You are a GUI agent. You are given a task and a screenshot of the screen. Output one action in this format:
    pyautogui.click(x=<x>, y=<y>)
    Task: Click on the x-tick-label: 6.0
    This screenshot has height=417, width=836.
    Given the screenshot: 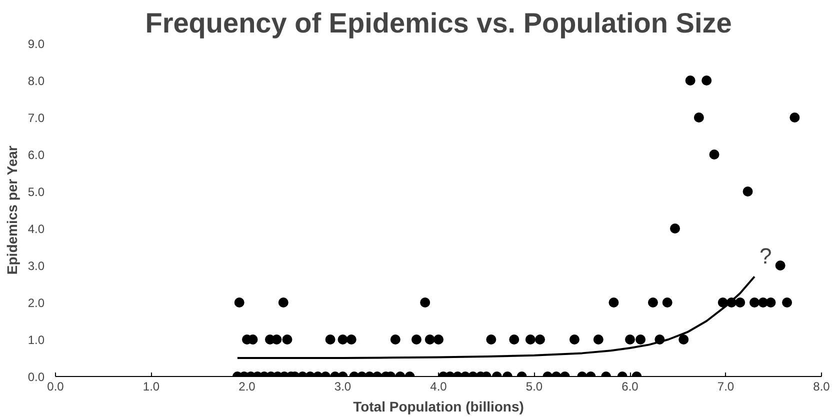 What is the action you would take?
    pyautogui.click(x=630, y=387)
    